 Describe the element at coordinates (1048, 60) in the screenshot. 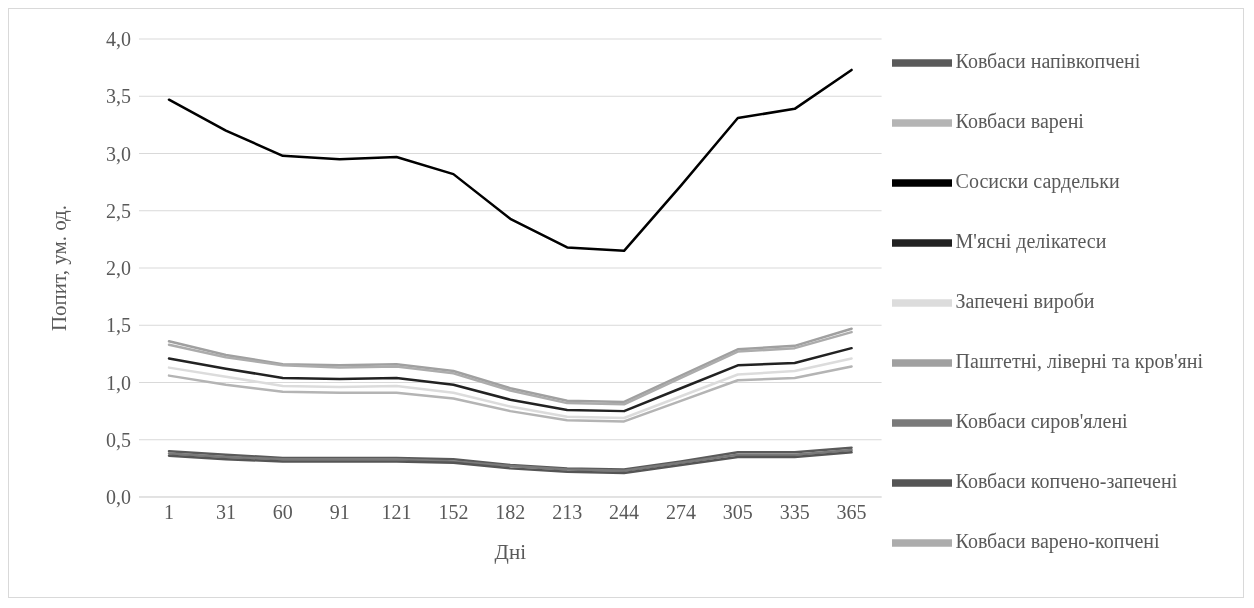

I see `legend-label: Ковбаси напівкопчені` at that location.